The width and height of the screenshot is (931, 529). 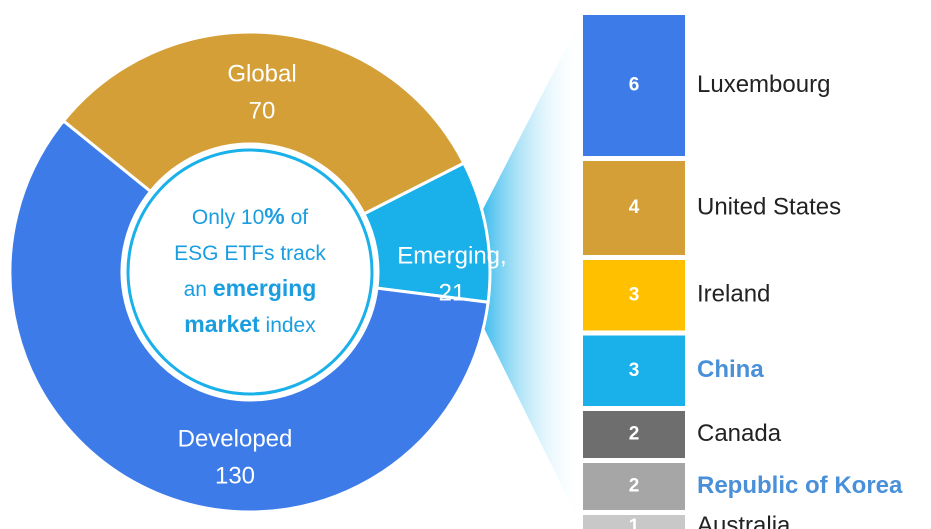 What do you see at coordinates (769, 206) in the screenshot?
I see `segment-label: United States` at bounding box center [769, 206].